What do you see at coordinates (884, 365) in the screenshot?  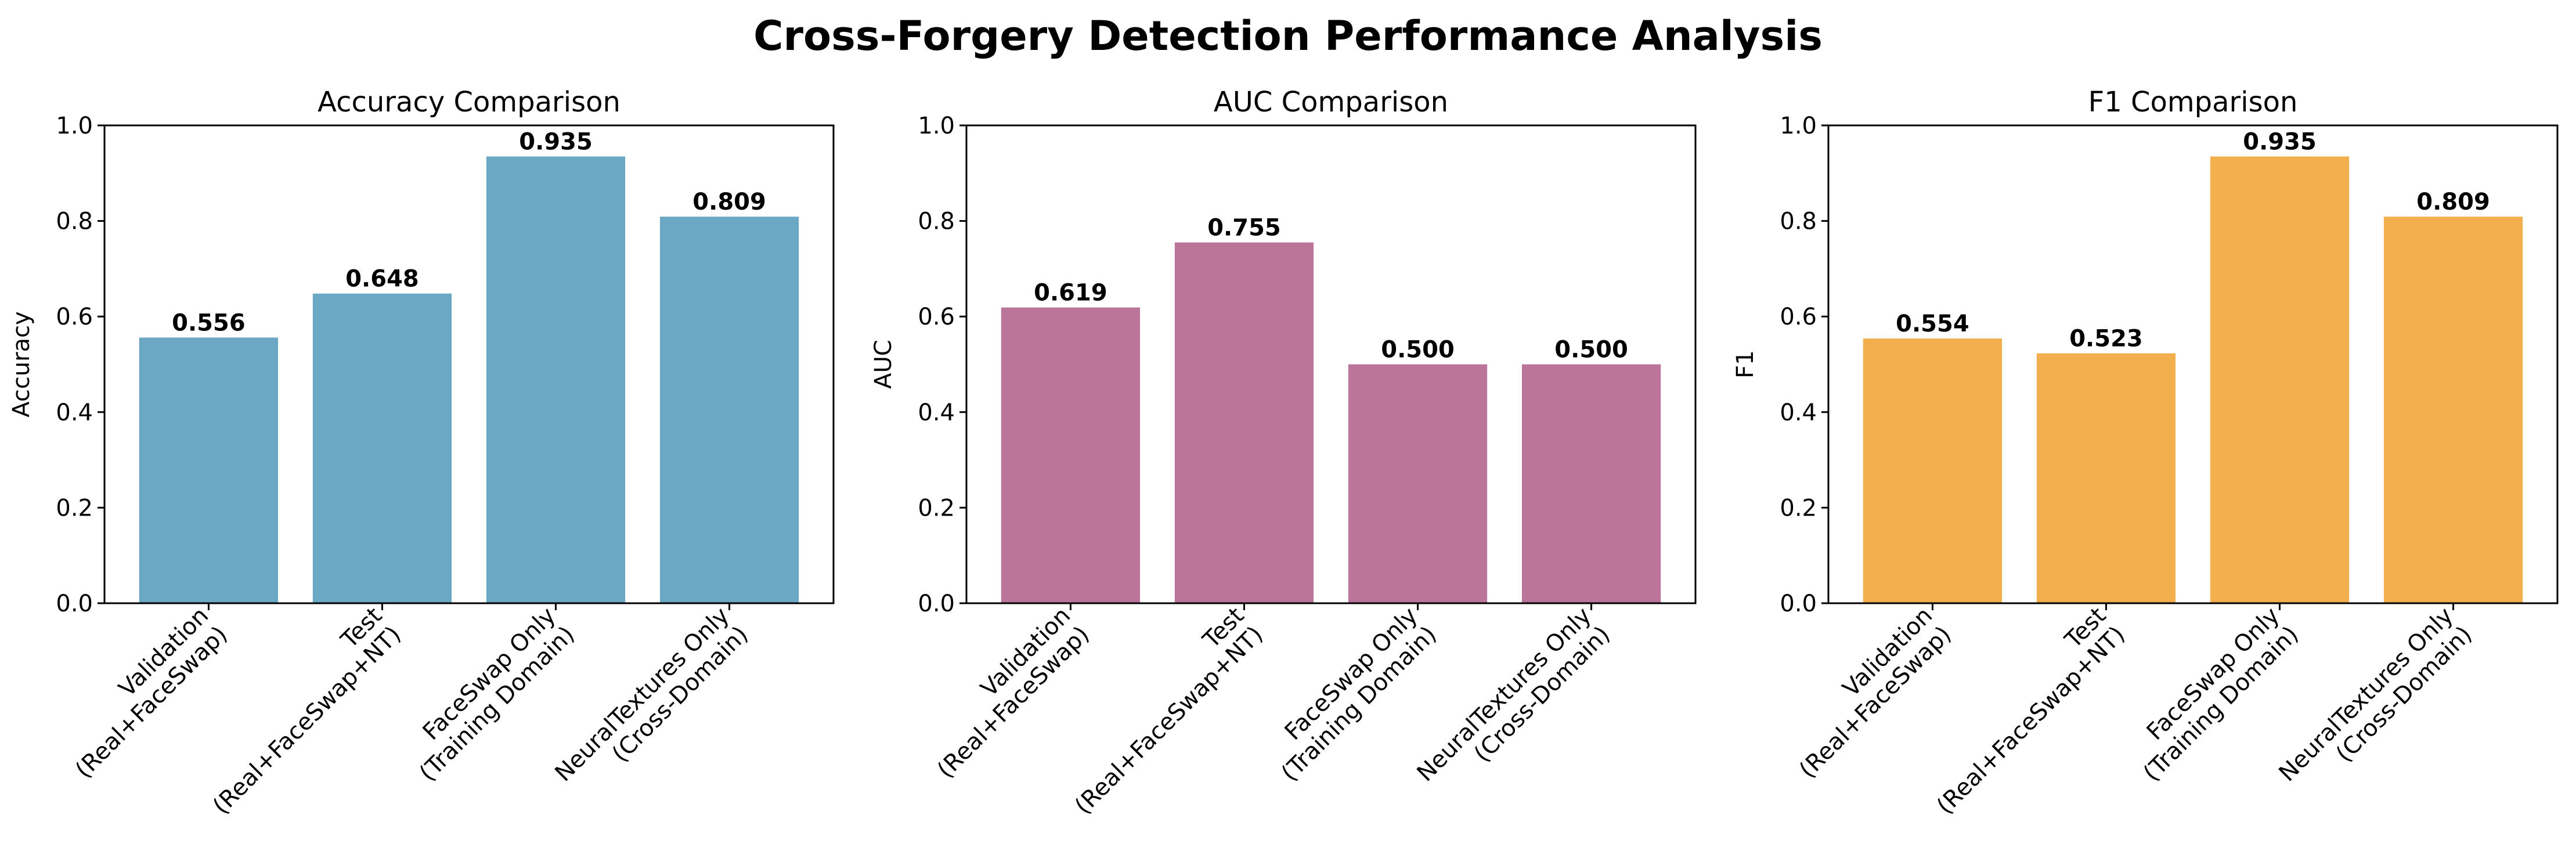 I see `y-axis-label: AUC` at bounding box center [884, 365].